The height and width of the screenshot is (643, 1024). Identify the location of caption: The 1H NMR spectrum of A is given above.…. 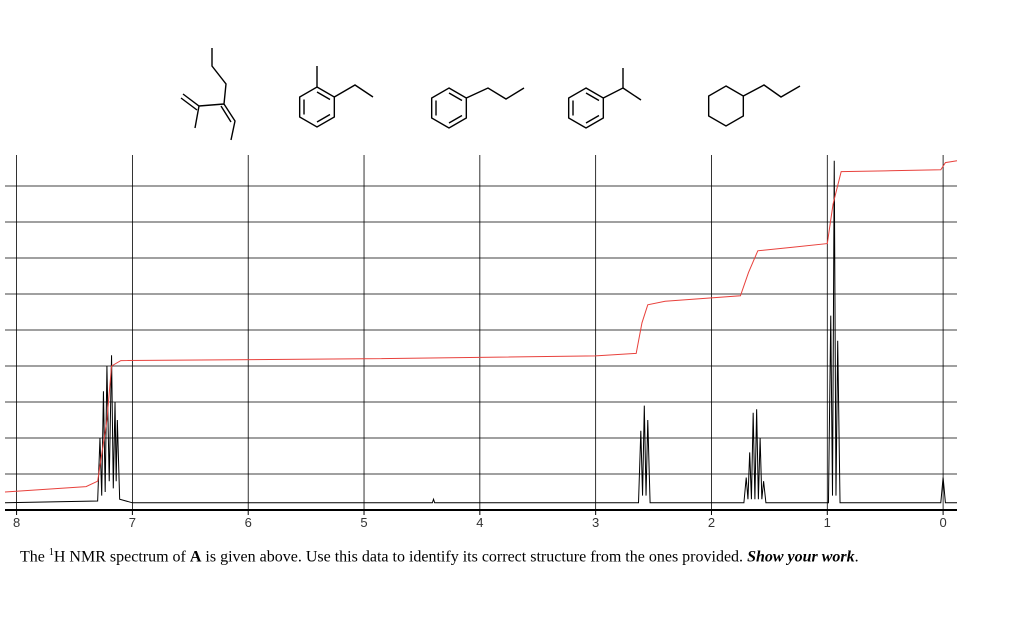
(439, 556).